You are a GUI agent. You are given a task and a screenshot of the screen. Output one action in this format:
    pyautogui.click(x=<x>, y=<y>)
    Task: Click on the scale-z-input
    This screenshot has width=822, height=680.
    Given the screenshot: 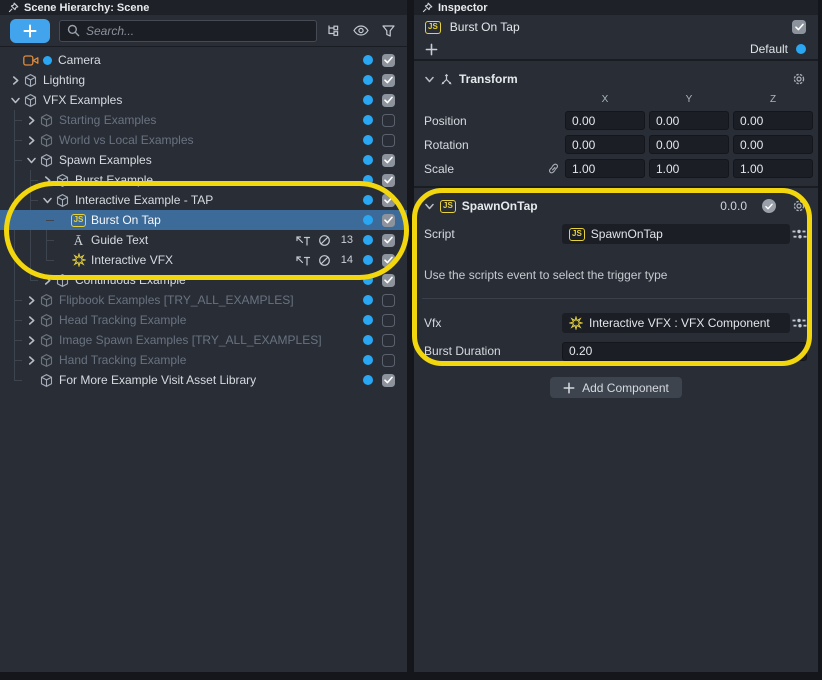 What is the action you would take?
    pyautogui.click(x=773, y=168)
    